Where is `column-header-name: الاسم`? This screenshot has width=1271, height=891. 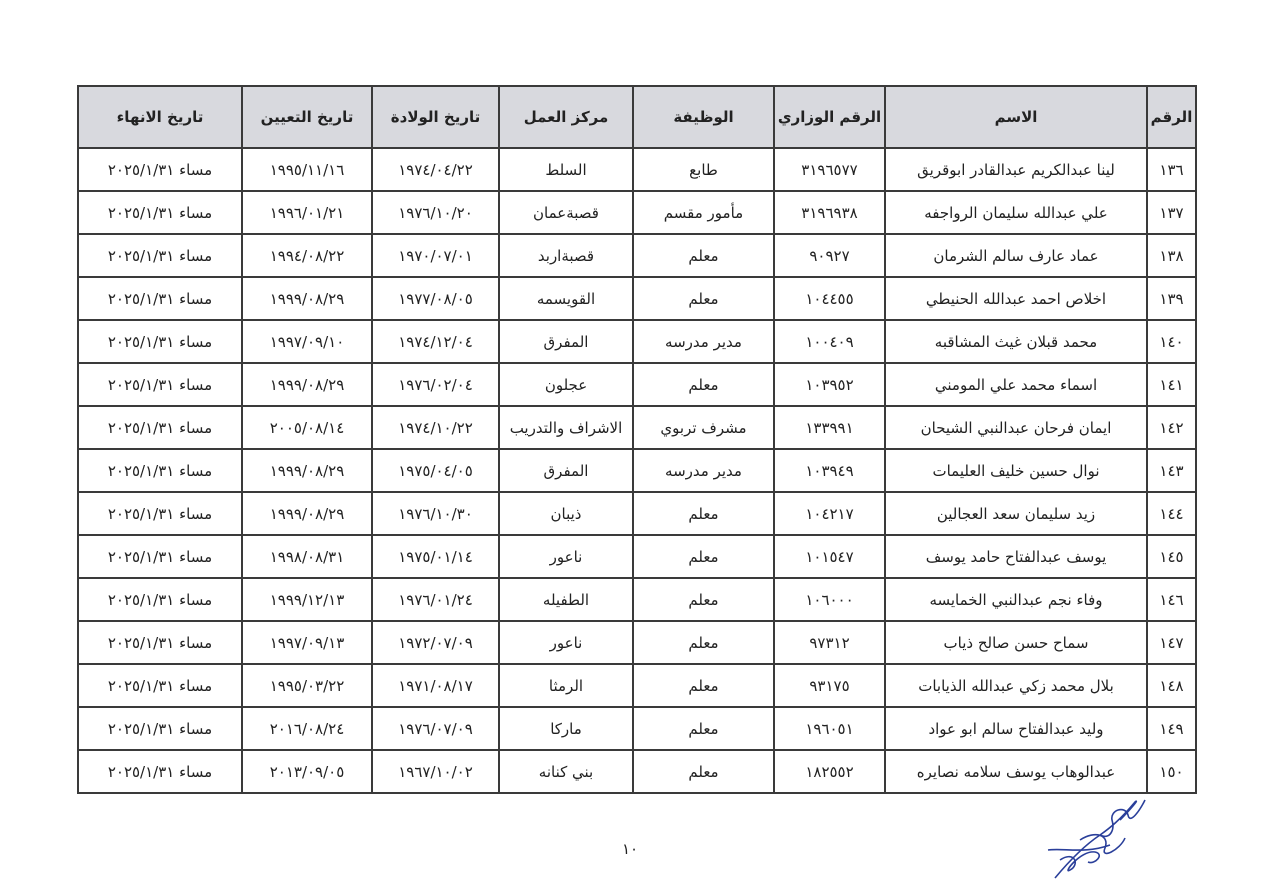 column-header-name: الاسم is located at coordinates (1016, 117).